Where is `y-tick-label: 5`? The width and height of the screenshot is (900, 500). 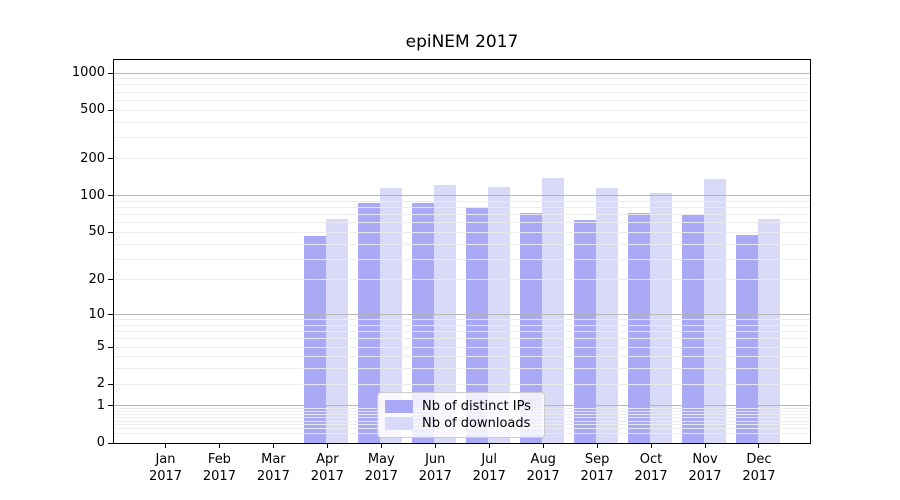
y-tick-label: 5 is located at coordinates (100, 347).